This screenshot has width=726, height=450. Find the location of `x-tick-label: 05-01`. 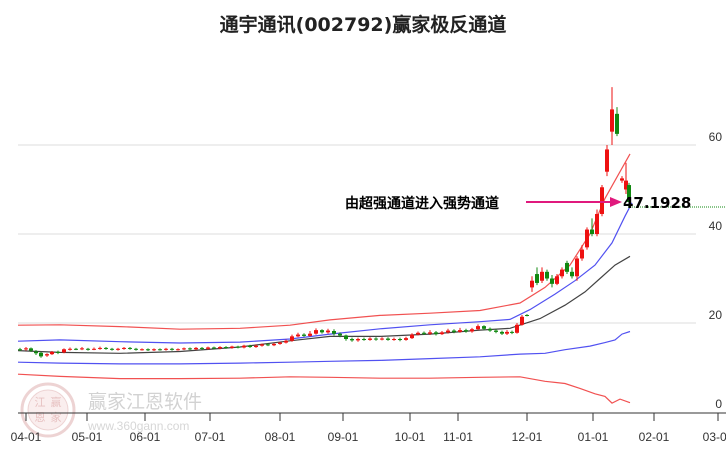

x-tick-label: 05-01 is located at coordinates (87, 437).